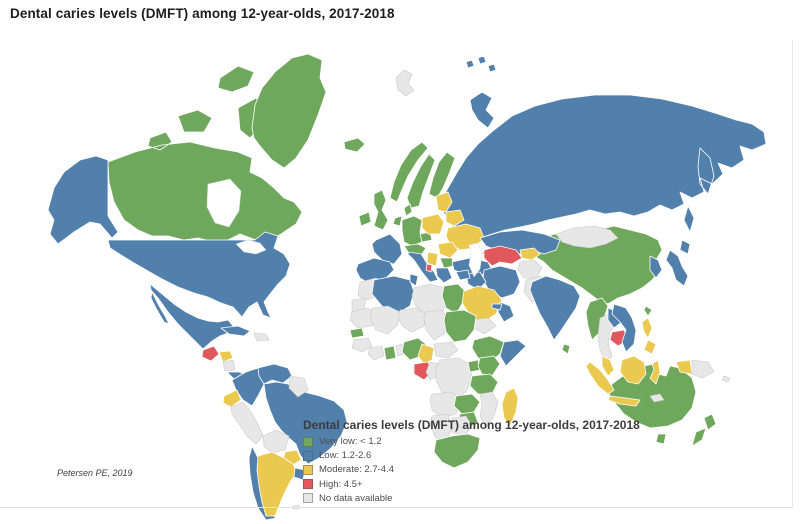  What do you see at coordinates (354, 145) in the screenshot?
I see `region-iceland: Iceland` at bounding box center [354, 145].